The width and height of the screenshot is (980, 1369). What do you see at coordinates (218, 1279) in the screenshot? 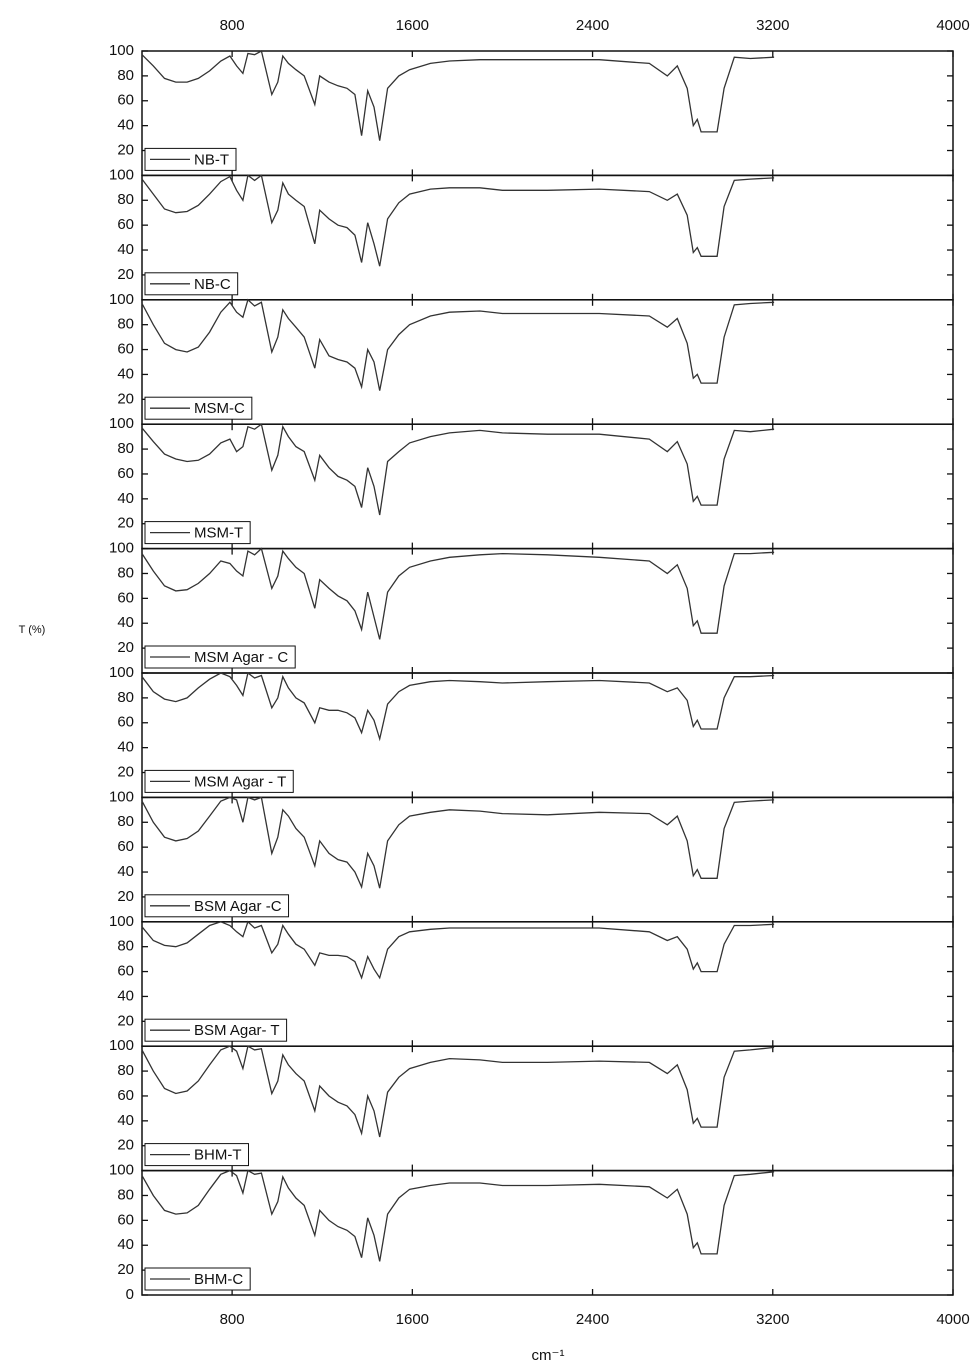
I see `legend-label: BHM-C` at bounding box center [218, 1279].